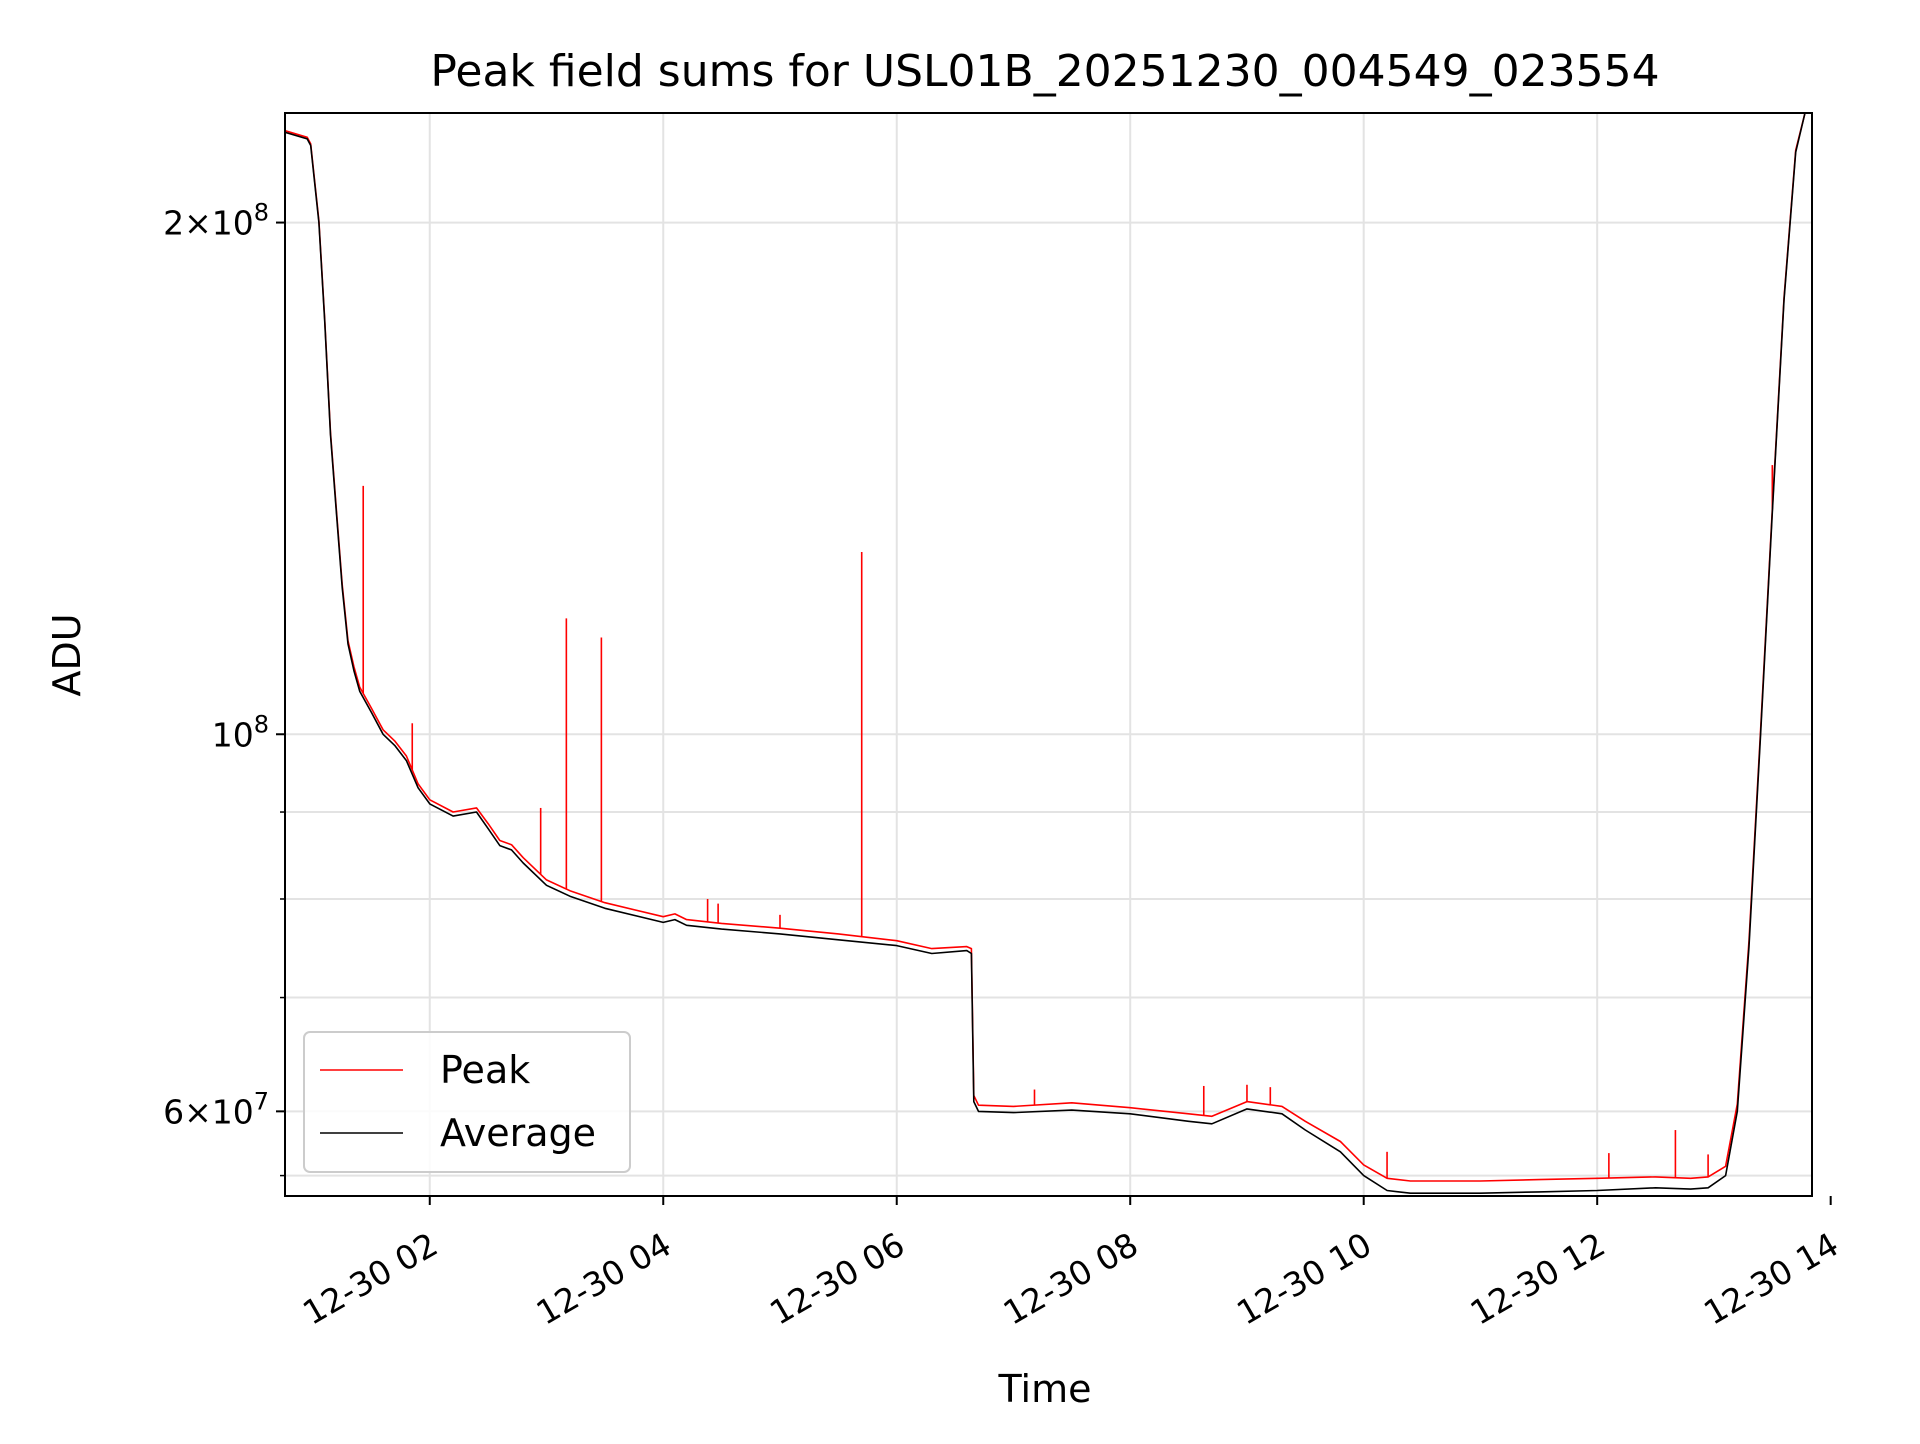 The width and height of the screenshot is (1920, 1444). Describe the element at coordinates (485, 1070) in the screenshot. I see `legend-label-peak: Peak` at that location.